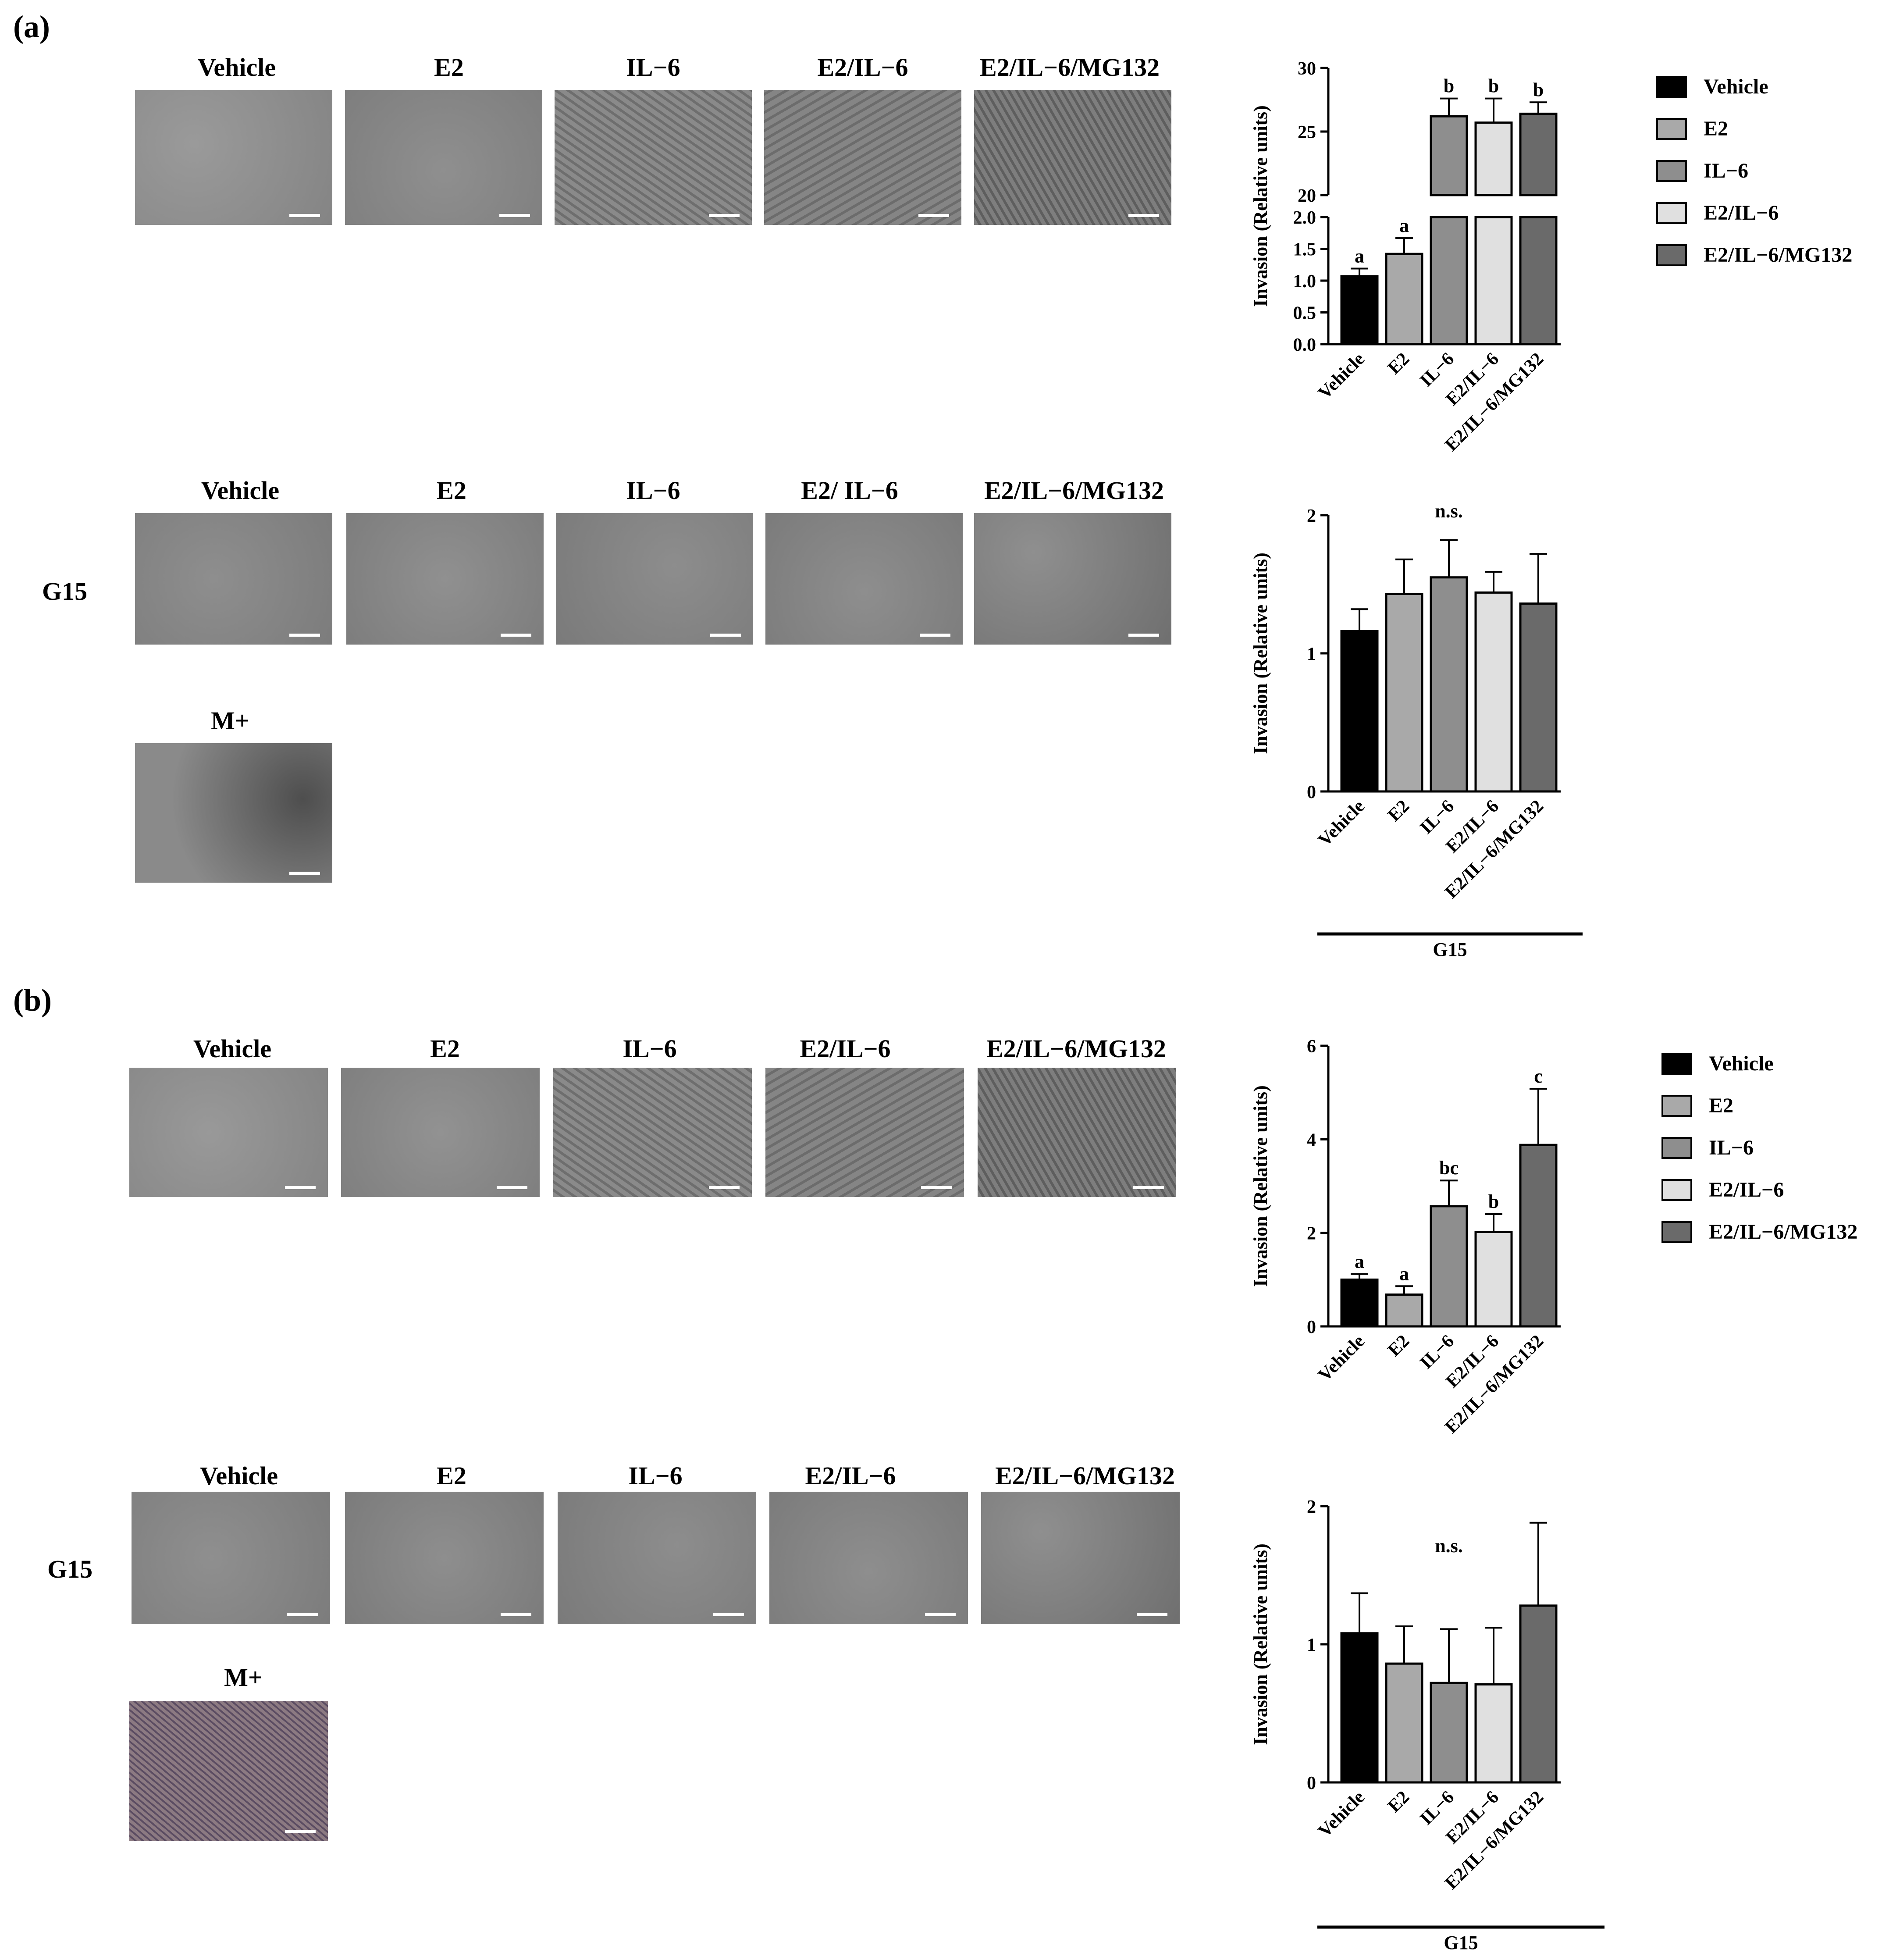 This screenshot has height=1960, width=1882. Describe the element at coordinates (1311, 1140) in the screenshot. I see `y-tick-label: 4` at that location.